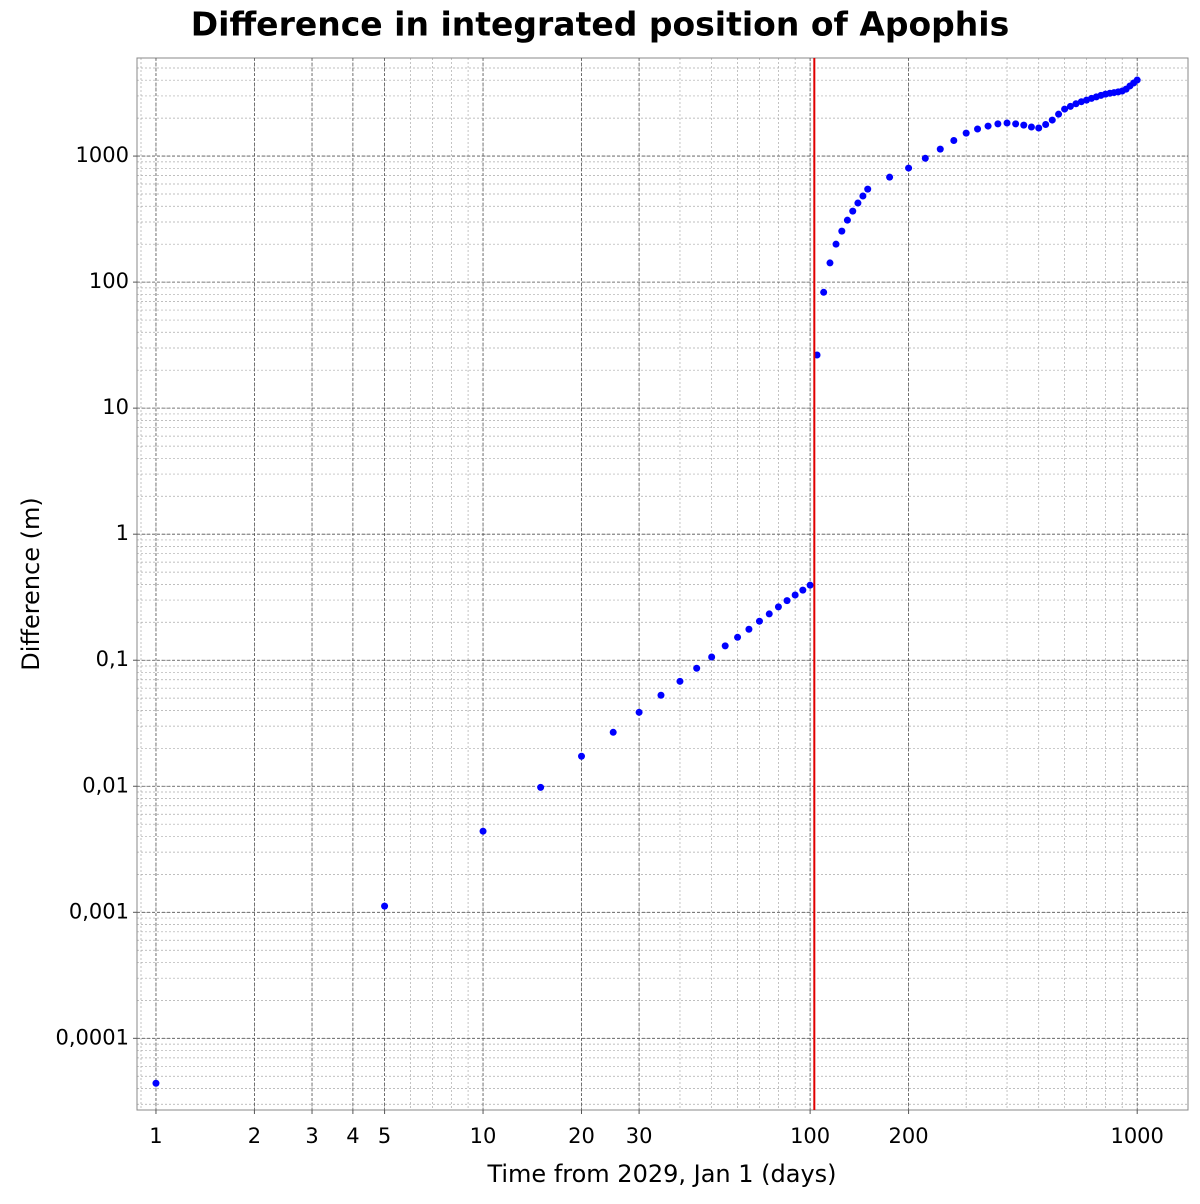 The width and height of the screenshot is (1200, 1204). I want to click on x-tick-label: 100, so click(810, 1136).